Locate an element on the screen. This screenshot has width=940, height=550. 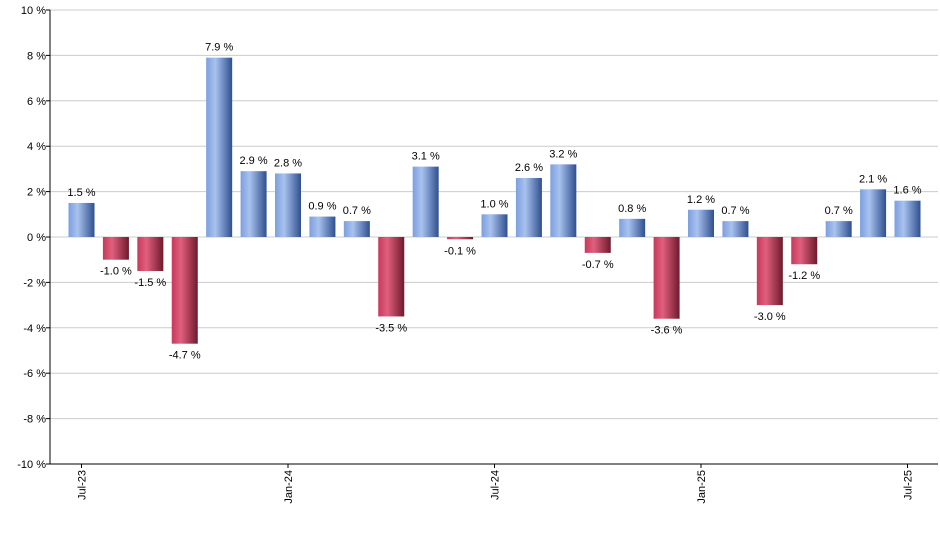
data-label-Nov-24: 0.8 % is located at coordinates (632, 209).